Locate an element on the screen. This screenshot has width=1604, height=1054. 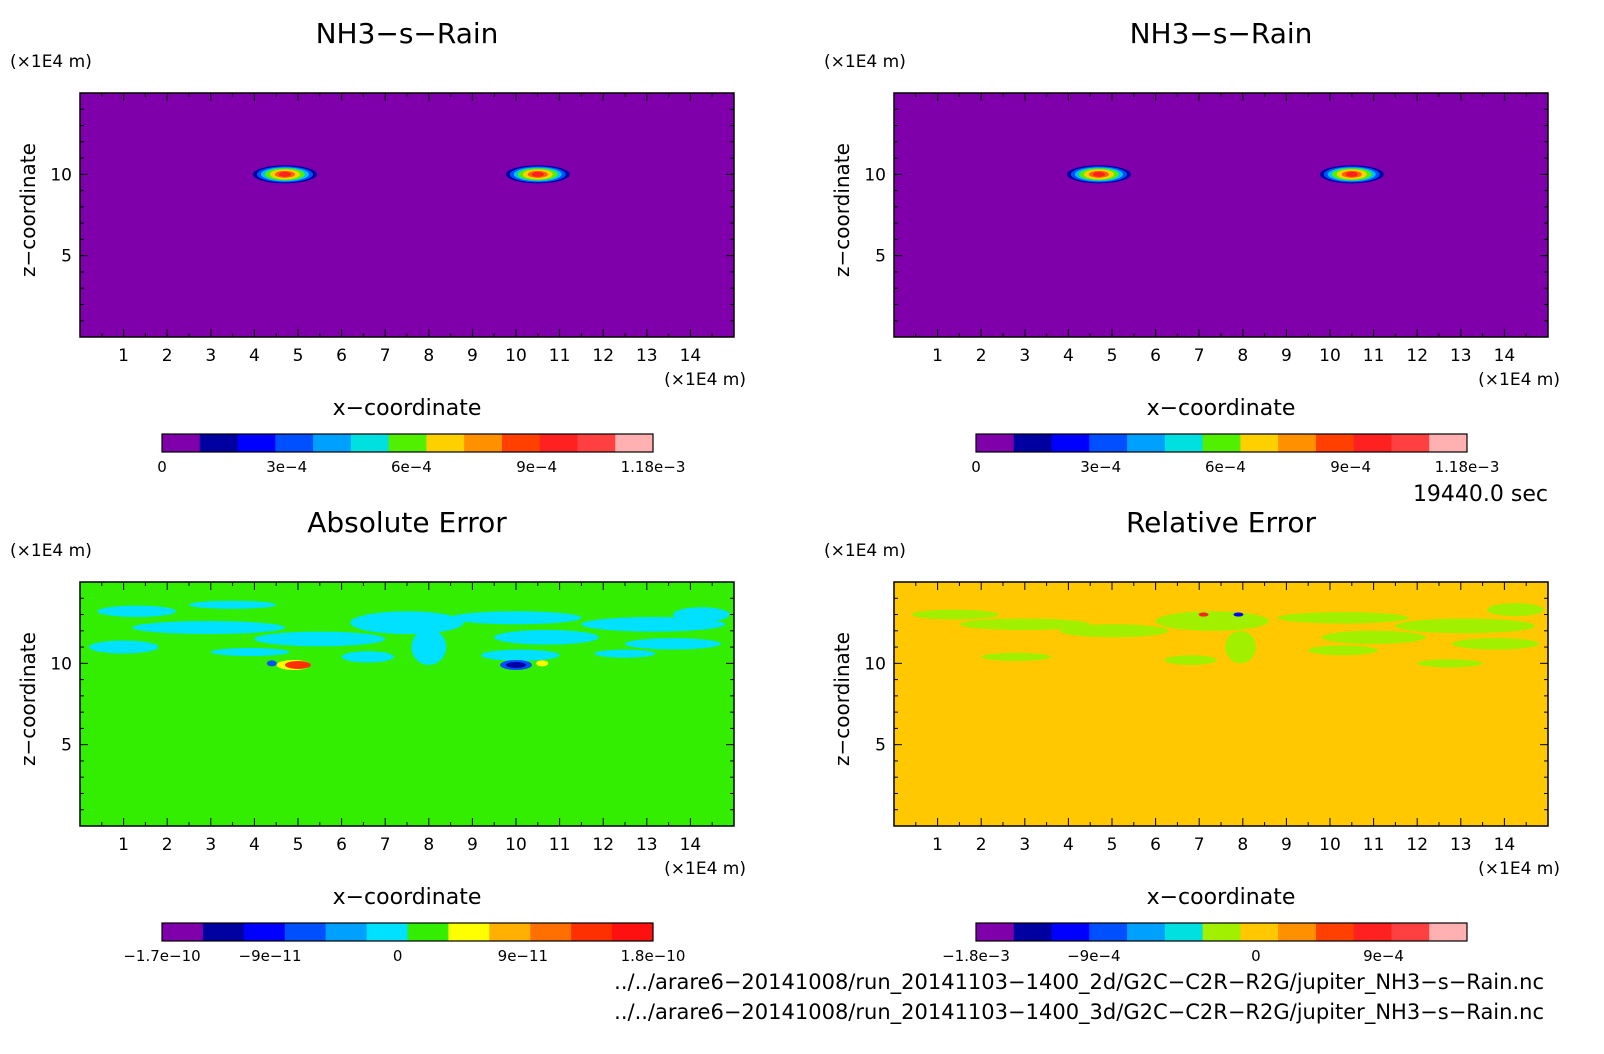
colorbar-tick-label: 0 is located at coordinates (162, 467).